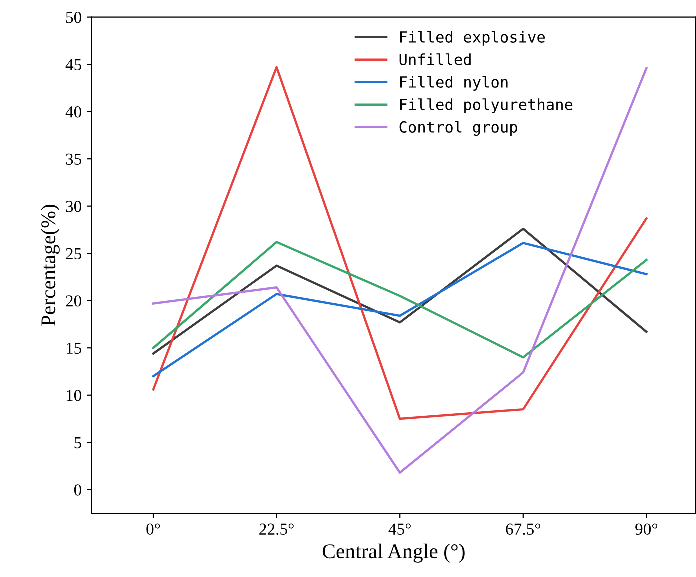  Describe the element at coordinates (74, 65) in the screenshot. I see `y-tick-label: 45` at that location.